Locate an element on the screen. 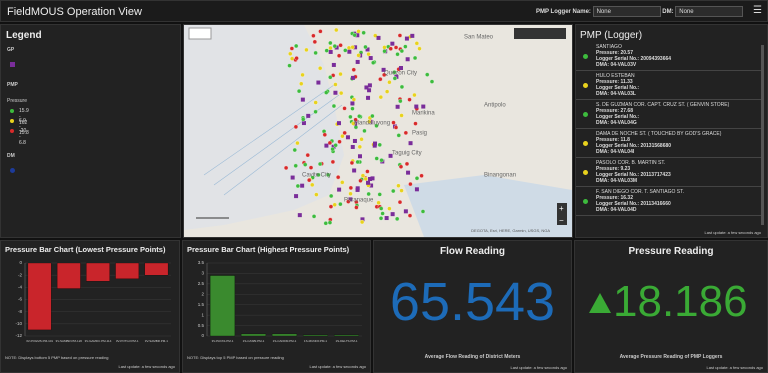 The width and height of the screenshot is (768, 373). x-tick-label: 3V-PAYAS.PM-1 is located at coordinates (223, 341).